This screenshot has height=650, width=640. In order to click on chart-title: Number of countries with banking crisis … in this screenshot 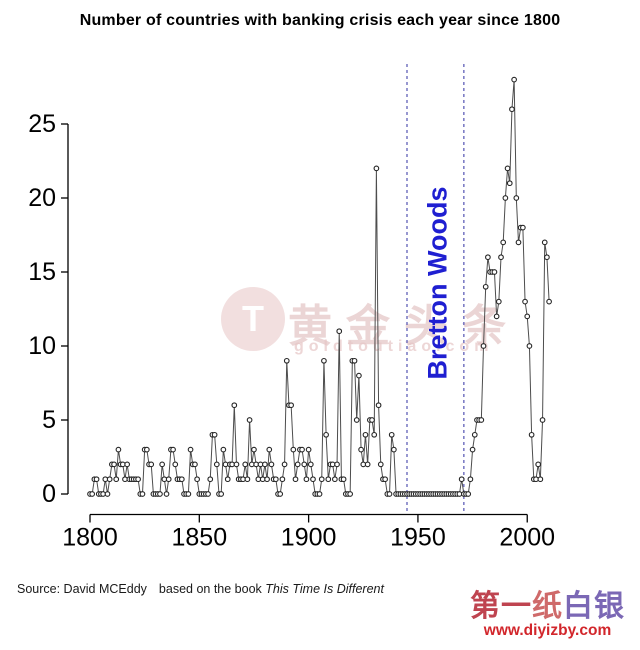, I will do `click(320, 20)`.